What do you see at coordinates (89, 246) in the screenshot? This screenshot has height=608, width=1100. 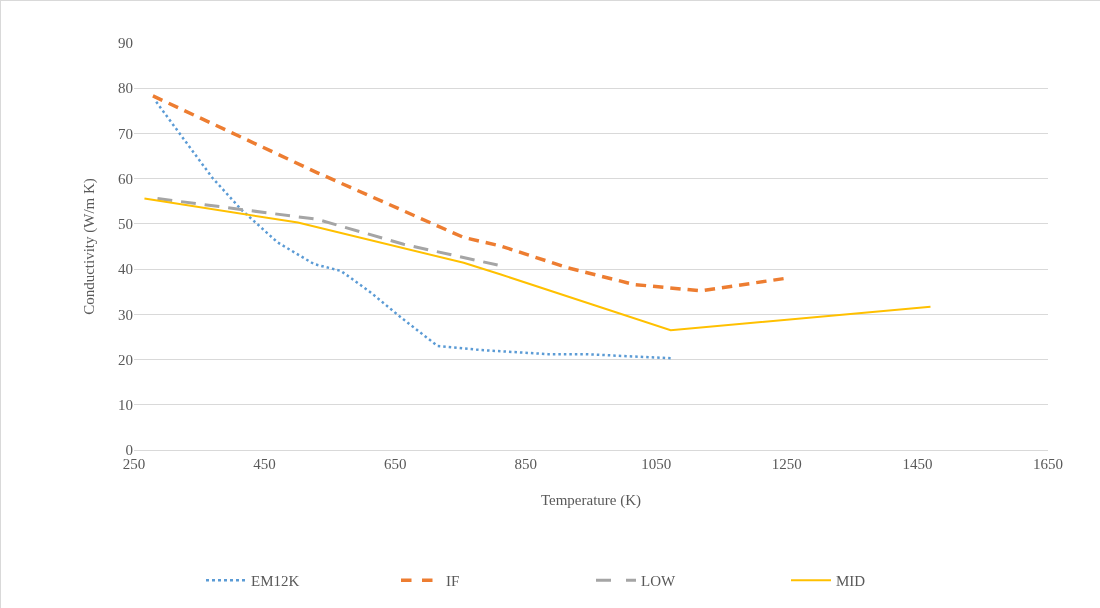 I see `y-axis-title: Conductivity (W/m K)` at bounding box center [89, 246].